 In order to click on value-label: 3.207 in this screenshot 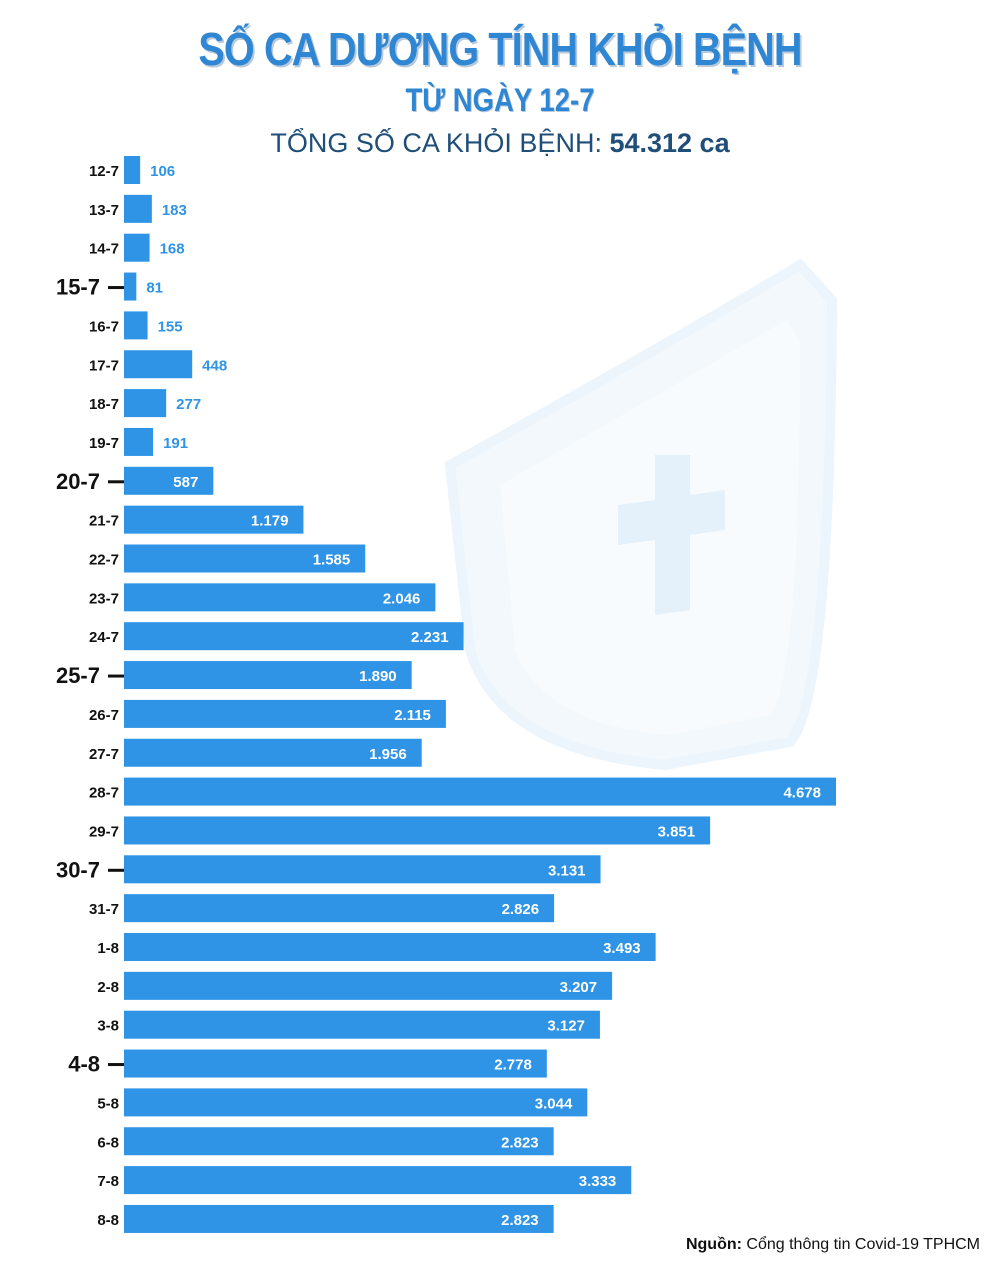, I will do `click(579, 987)`.